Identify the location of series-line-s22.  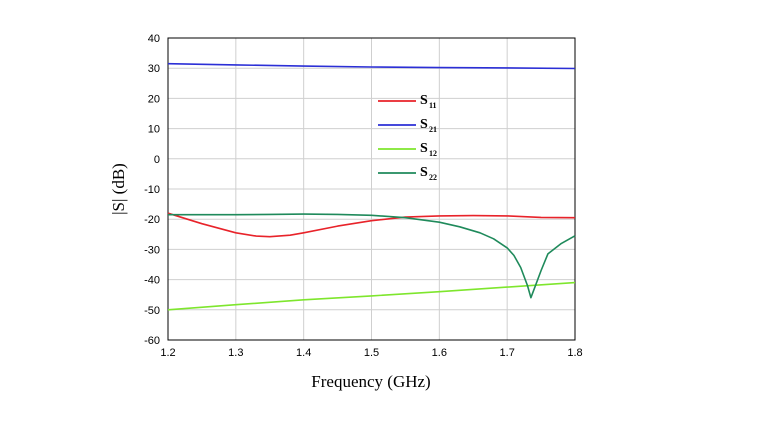
(372, 256).